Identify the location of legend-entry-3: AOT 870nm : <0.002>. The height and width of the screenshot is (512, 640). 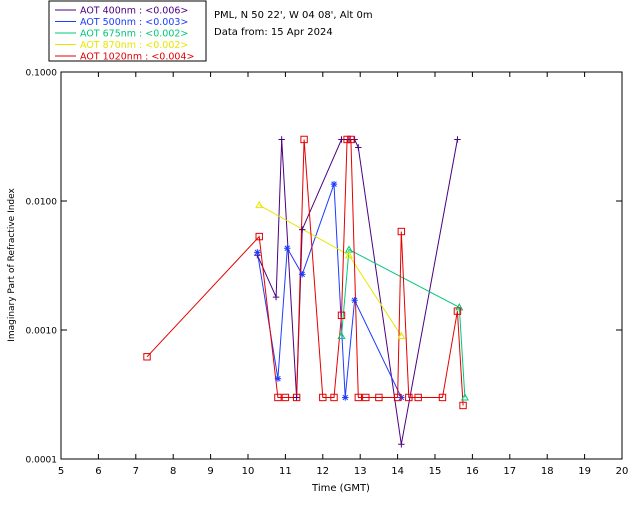
(134, 45).